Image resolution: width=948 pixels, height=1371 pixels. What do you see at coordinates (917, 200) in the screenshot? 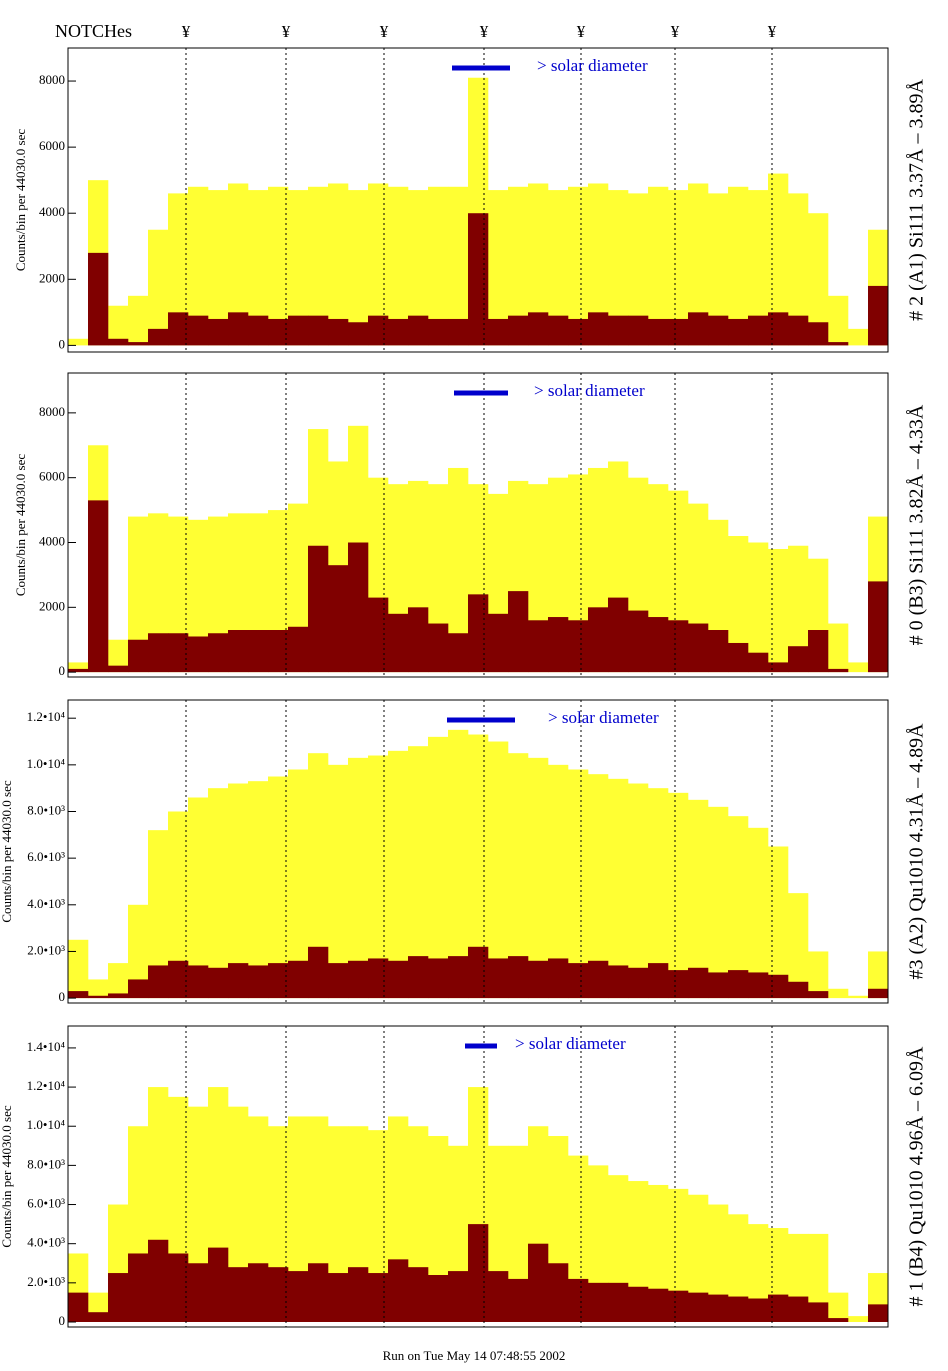
I see `side-label: # 2 (A1) Si111 3.37Å – 3.89Å` at bounding box center [917, 200].